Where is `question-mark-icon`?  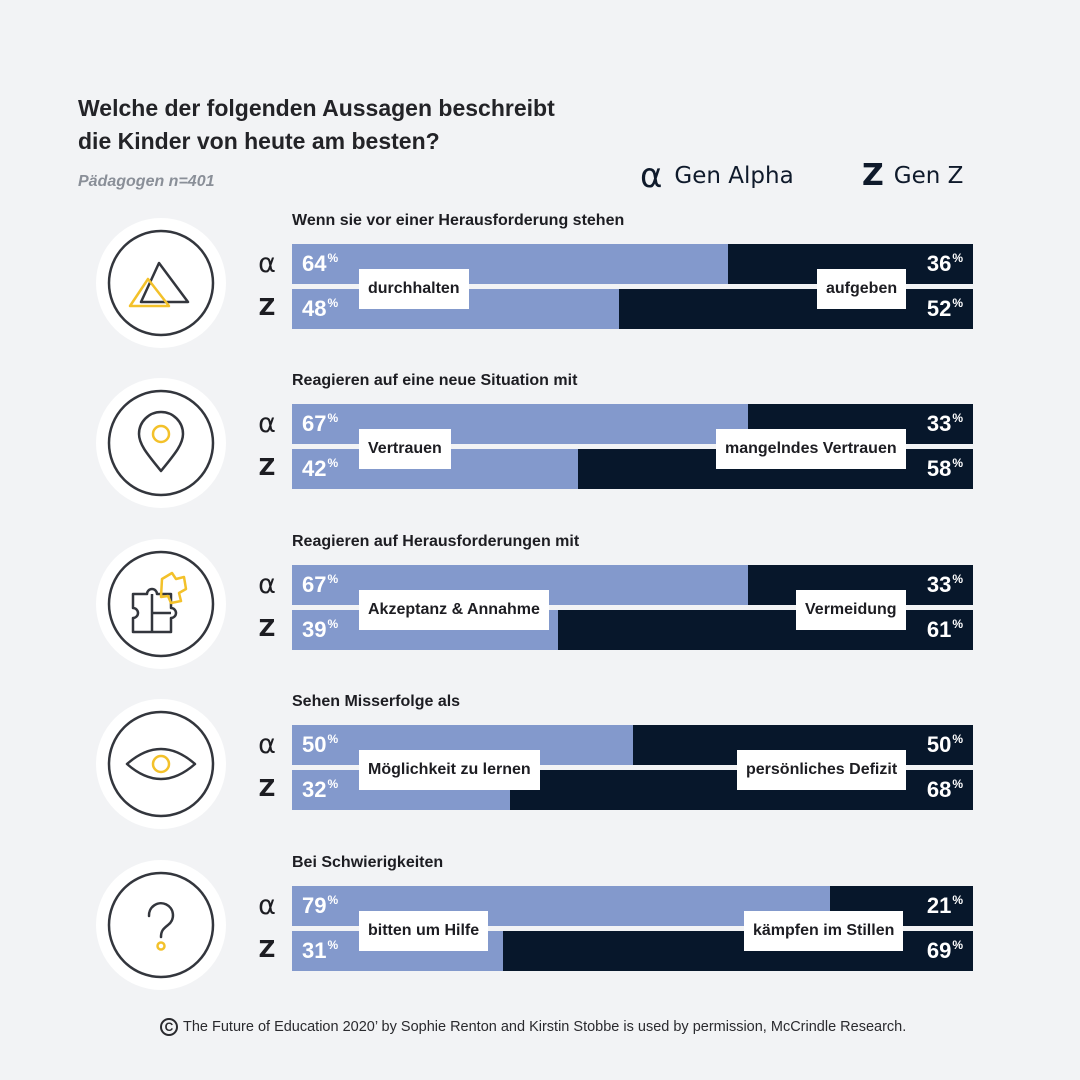 question-mark-icon is located at coordinates (161, 925).